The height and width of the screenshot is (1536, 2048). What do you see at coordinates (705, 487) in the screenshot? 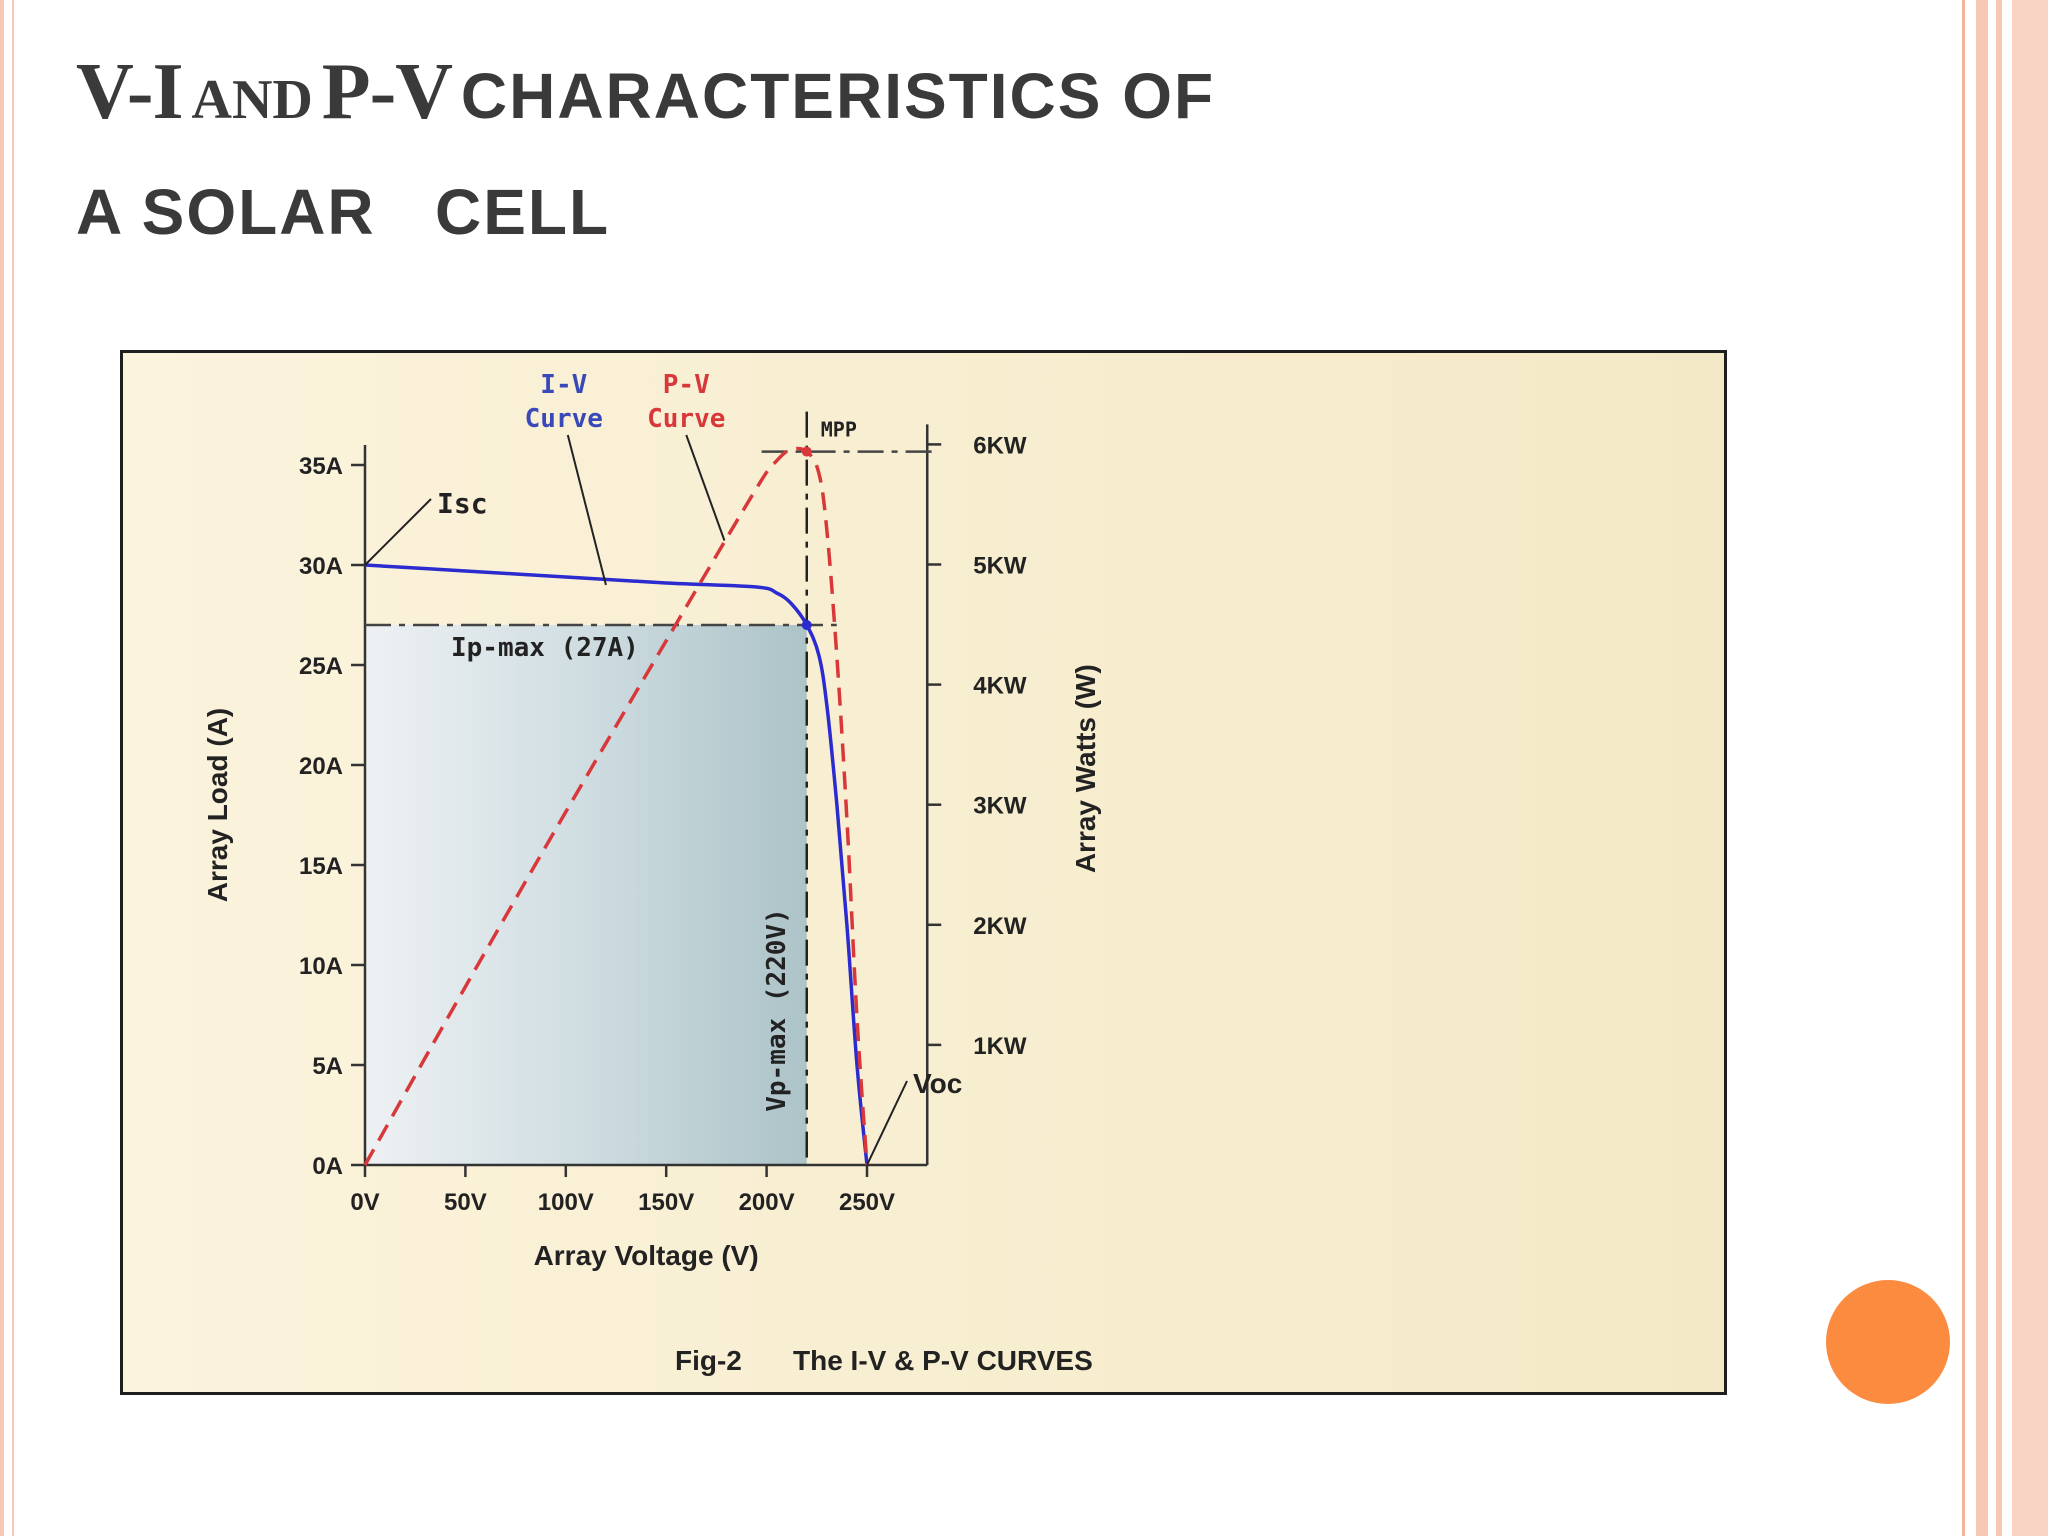
I see `pv-label-leader` at bounding box center [705, 487].